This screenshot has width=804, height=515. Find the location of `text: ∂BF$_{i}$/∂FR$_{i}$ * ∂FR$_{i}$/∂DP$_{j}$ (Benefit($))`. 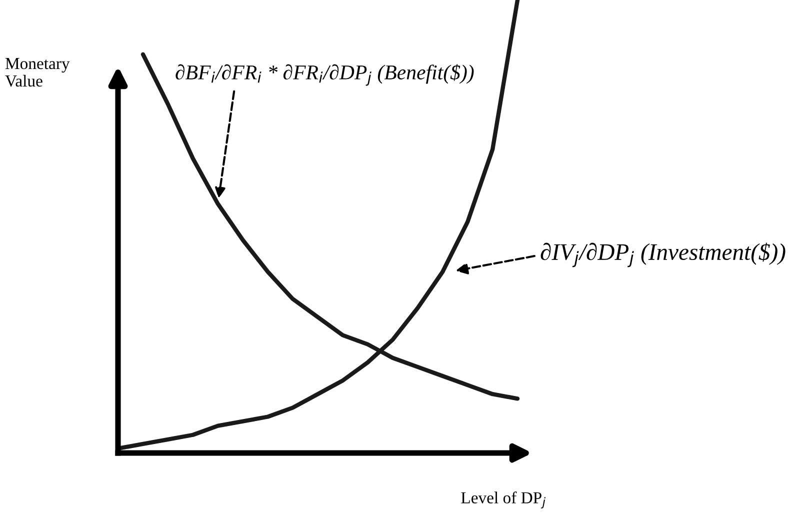

text: ∂BF$_{i}$/∂FR$_{i}$ * ∂FR$_{i}$/∂DP$_{j}$ (Benefit($)) is located at coordinates (325, 75).